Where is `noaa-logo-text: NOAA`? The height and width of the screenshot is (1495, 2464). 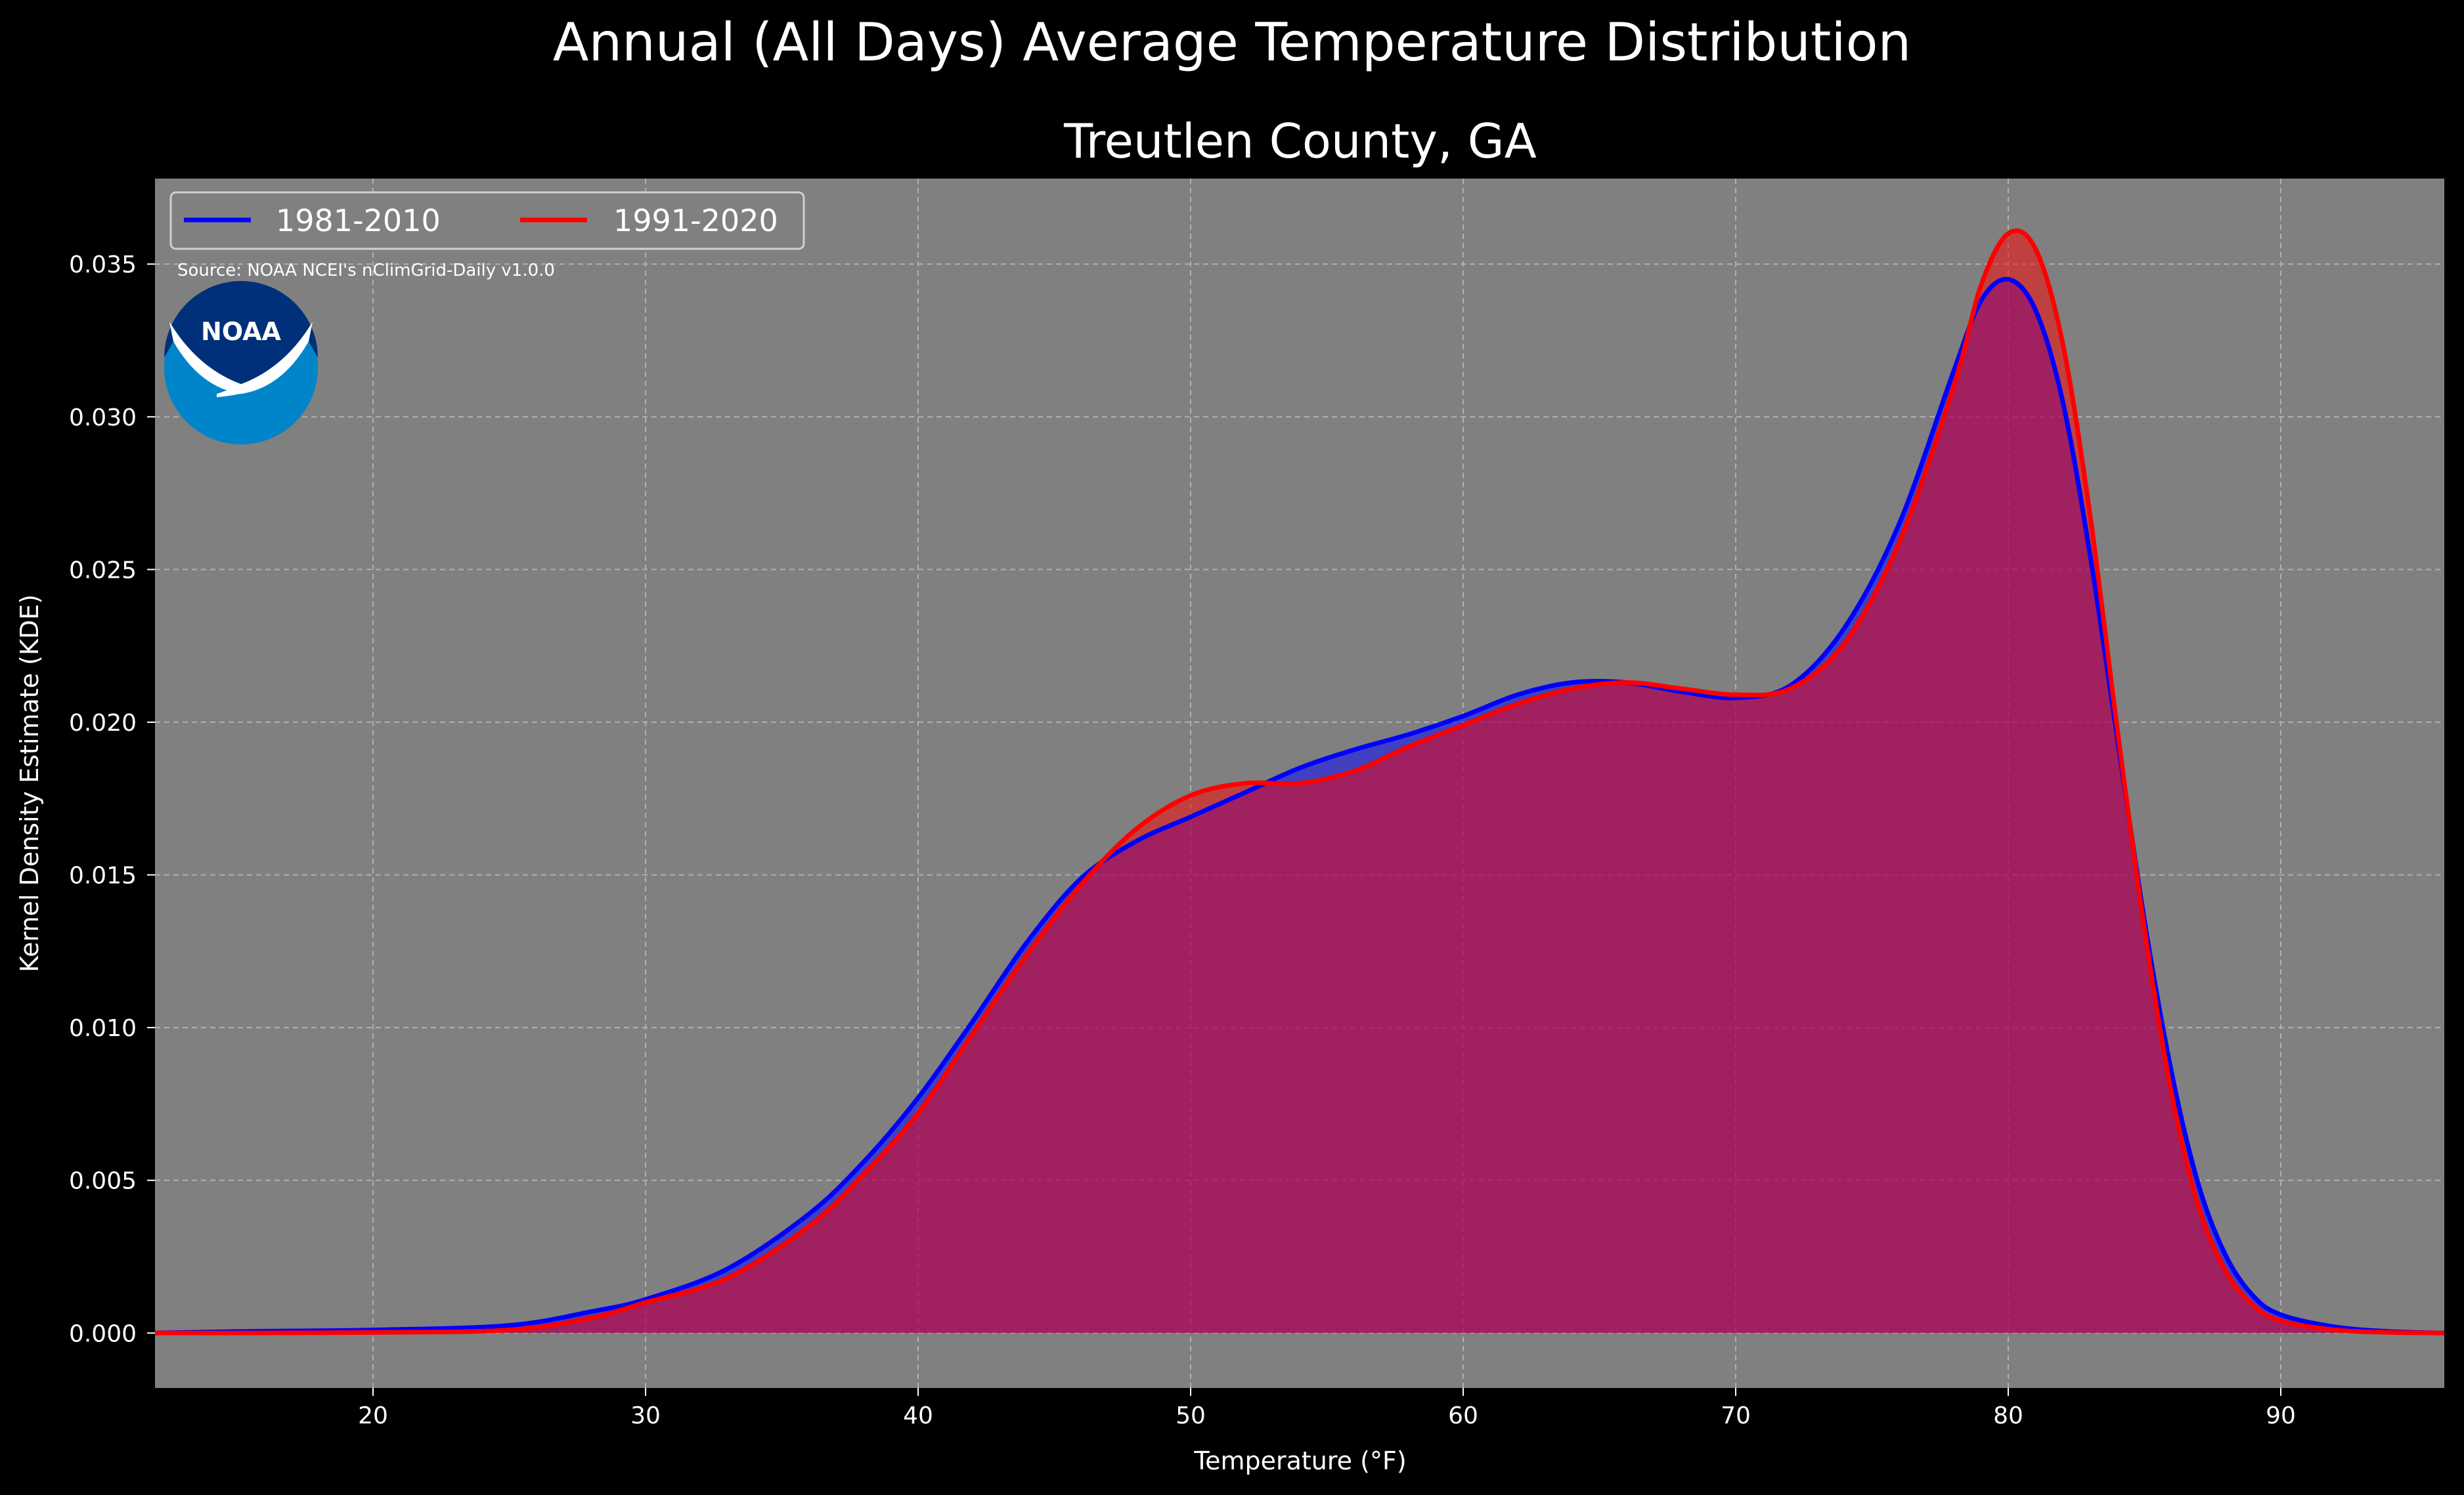
noaa-logo-text: NOAA is located at coordinates (241, 331).